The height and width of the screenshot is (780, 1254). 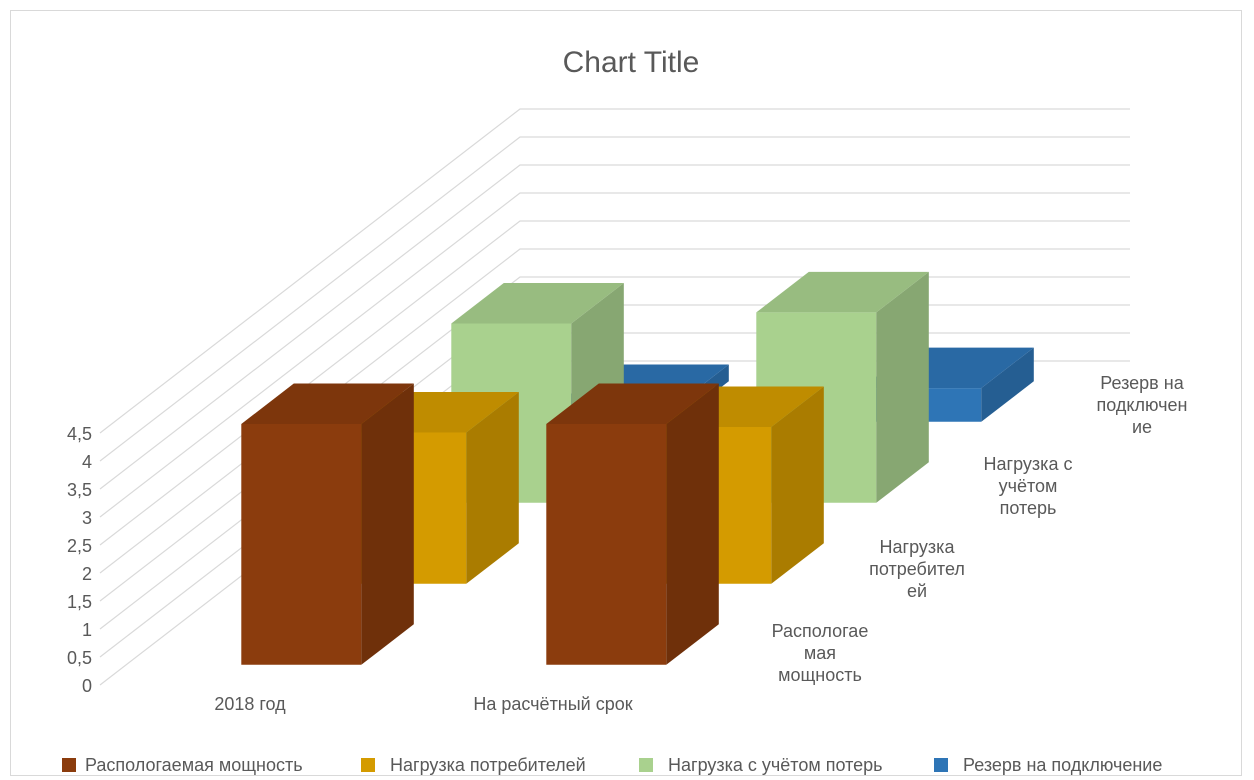 What do you see at coordinates (775, 765) in the screenshot?
I see `legend-label: Нагрузка с учётом потерь` at bounding box center [775, 765].